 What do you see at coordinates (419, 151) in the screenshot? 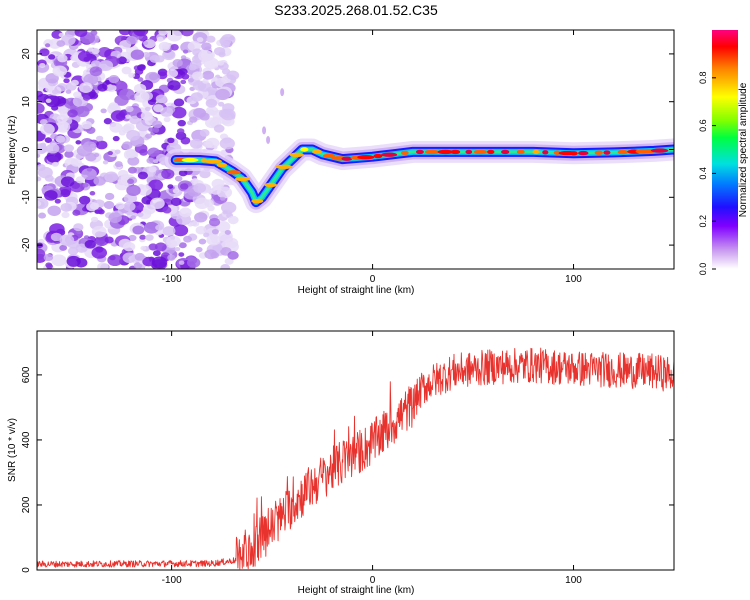
I see `heatmap-ridge-layer` at bounding box center [419, 151].